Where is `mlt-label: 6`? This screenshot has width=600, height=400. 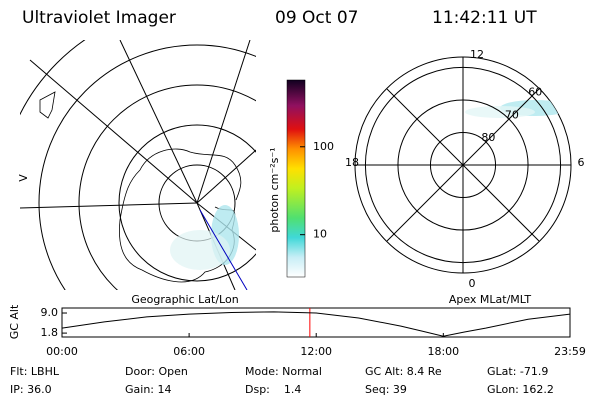 mlt-label: 6 is located at coordinates (581, 162).